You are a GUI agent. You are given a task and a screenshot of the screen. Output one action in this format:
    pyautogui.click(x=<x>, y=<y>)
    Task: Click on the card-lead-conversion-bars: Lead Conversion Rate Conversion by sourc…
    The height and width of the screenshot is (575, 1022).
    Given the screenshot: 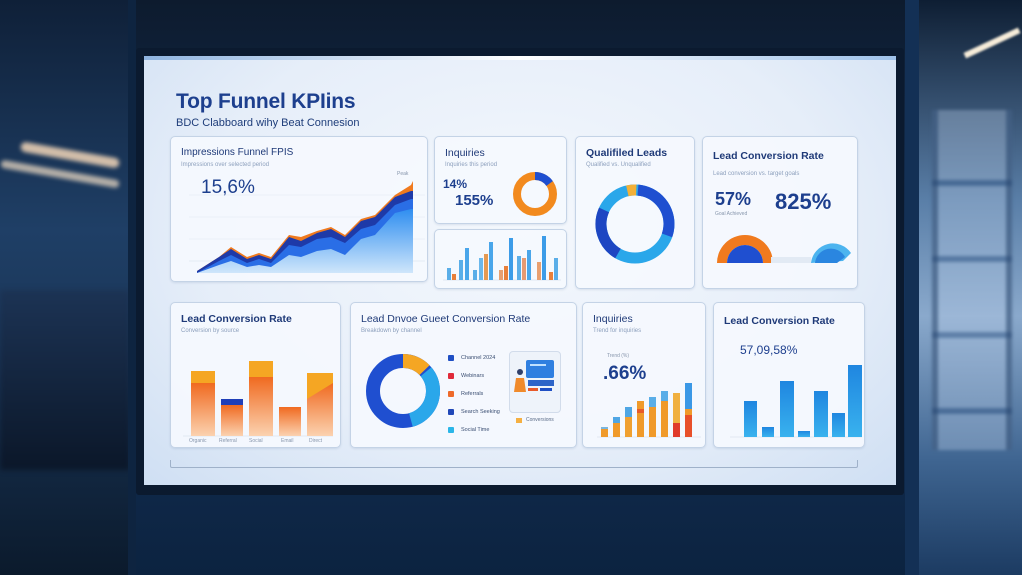 What is the action you would take?
    pyautogui.click(x=255, y=375)
    